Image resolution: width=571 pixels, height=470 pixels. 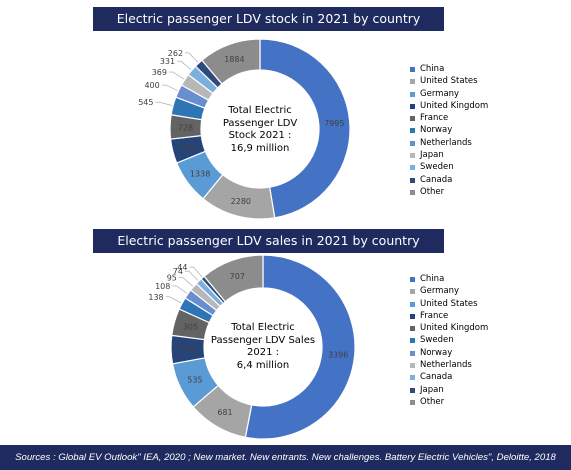 I want to click on data-label: 108, so click(x=162, y=286).